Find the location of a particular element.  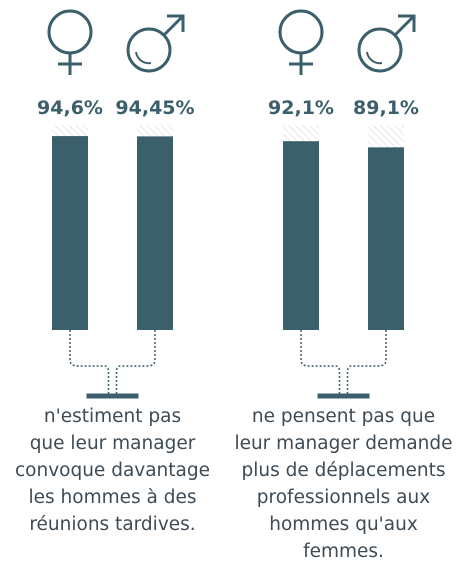

value-label: 89,1% is located at coordinates (386, 108).